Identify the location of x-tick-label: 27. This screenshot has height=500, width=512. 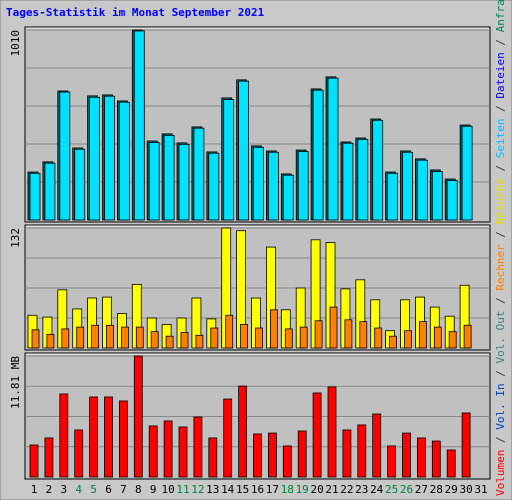
(421, 489).